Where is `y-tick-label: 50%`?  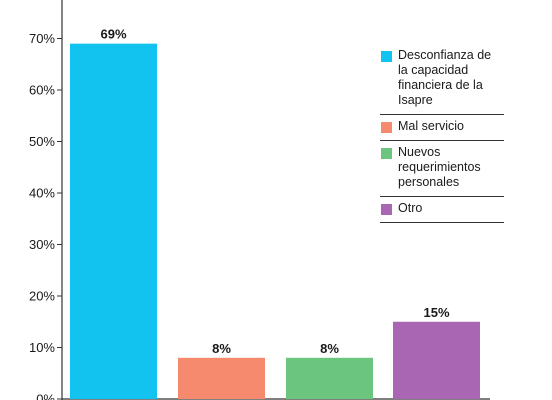 y-tick-label: 50% is located at coordinates (42, 141).